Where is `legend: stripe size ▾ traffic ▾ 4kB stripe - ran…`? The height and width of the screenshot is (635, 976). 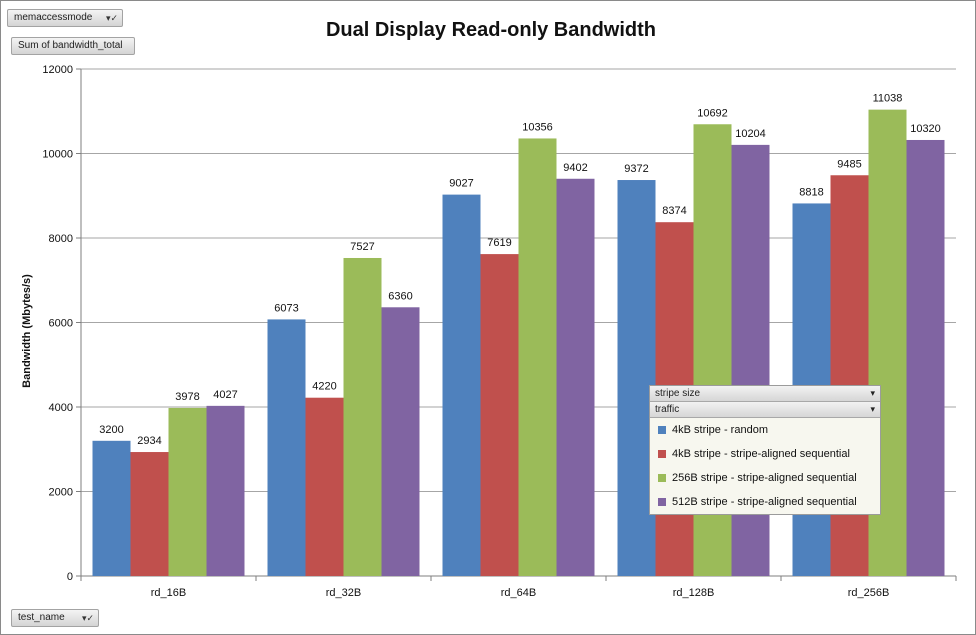
legend: stripe size ▾ traffic ▾ 4kB stripe - ran… is located at coordinates (765, 450).